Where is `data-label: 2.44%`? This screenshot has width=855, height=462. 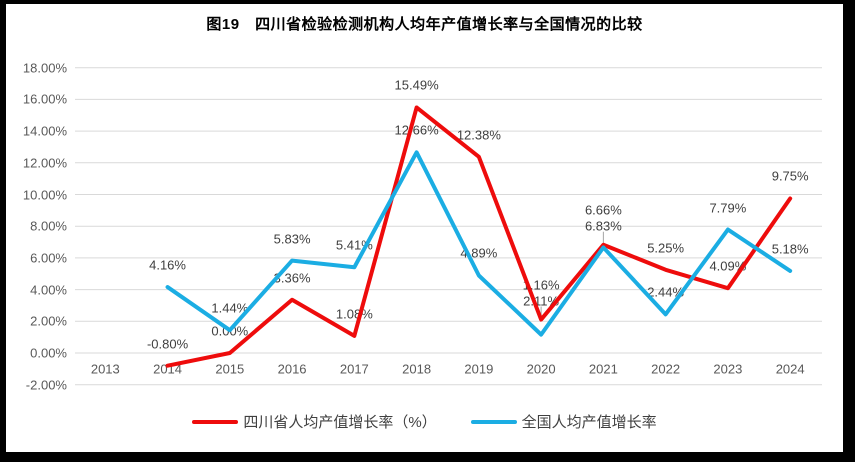
data-label: 2.44% is located at coordinates (666, 292).